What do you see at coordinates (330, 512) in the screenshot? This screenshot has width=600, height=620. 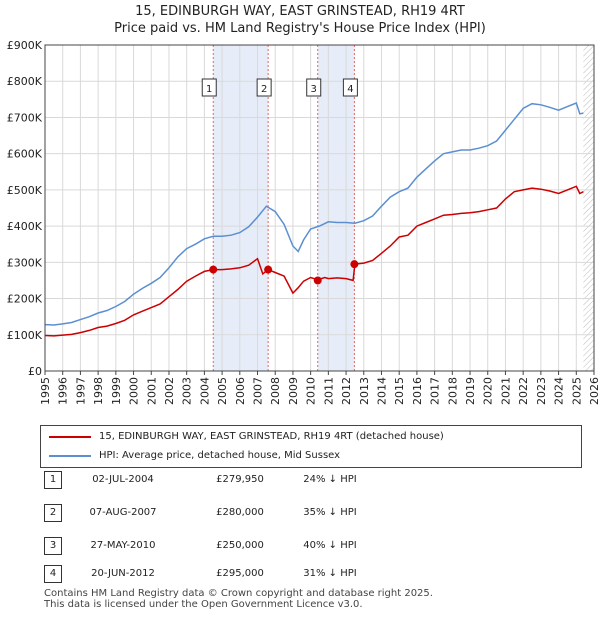 I see `sale-hpi-diff: 35% ↓ HPI` at bounding box center [330, 512].